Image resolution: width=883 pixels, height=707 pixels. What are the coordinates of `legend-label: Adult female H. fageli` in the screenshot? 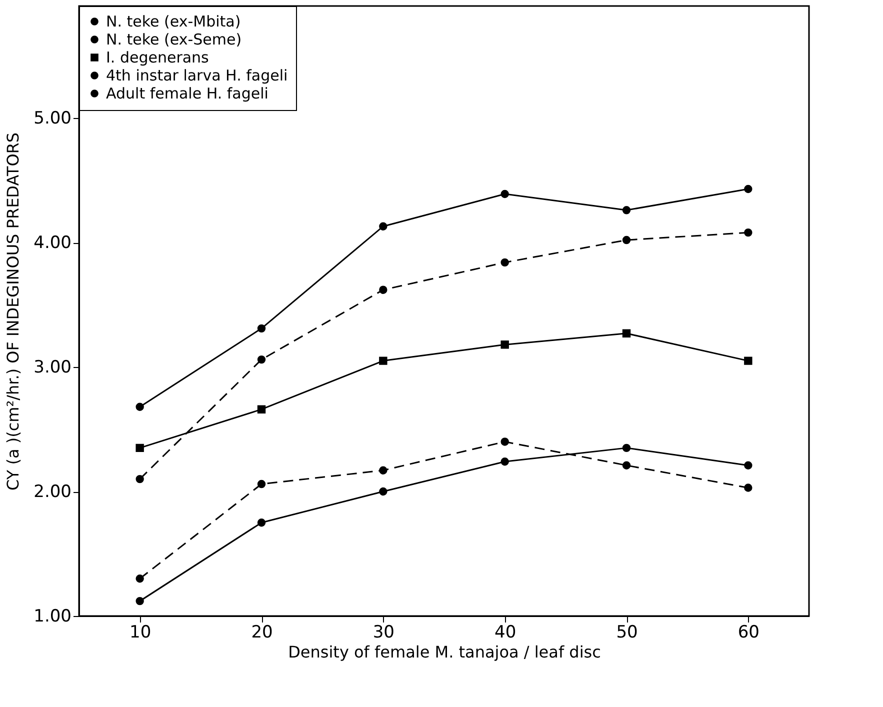 It's located at (187, 93).